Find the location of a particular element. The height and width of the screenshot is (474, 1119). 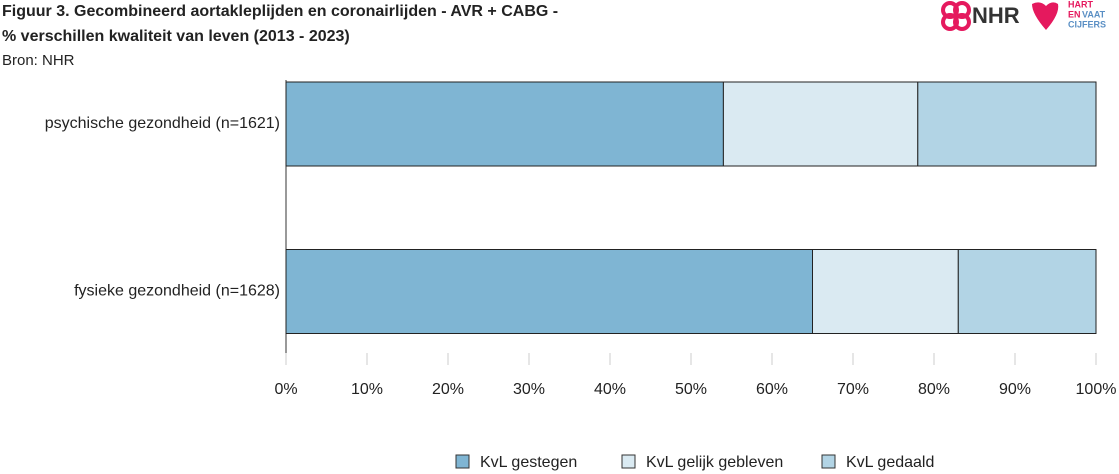

x-tick-label: 60% is located at coordinates (772, 389).